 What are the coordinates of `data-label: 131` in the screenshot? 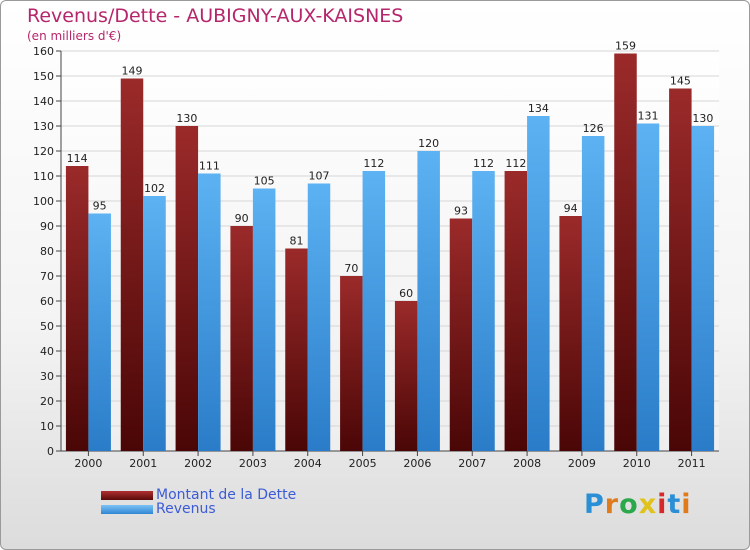 It's located at (648, 116).